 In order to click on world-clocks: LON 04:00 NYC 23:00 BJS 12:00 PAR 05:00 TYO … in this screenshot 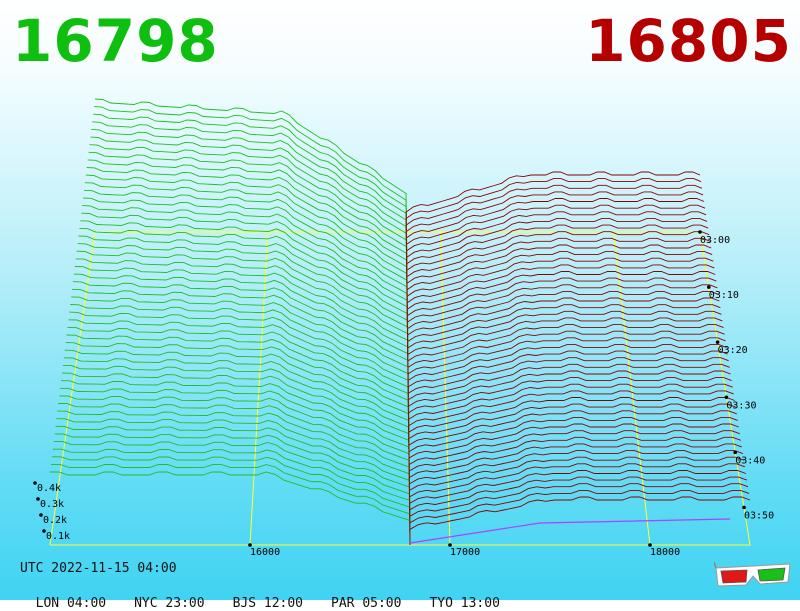, I will do `click(274, 596)`.